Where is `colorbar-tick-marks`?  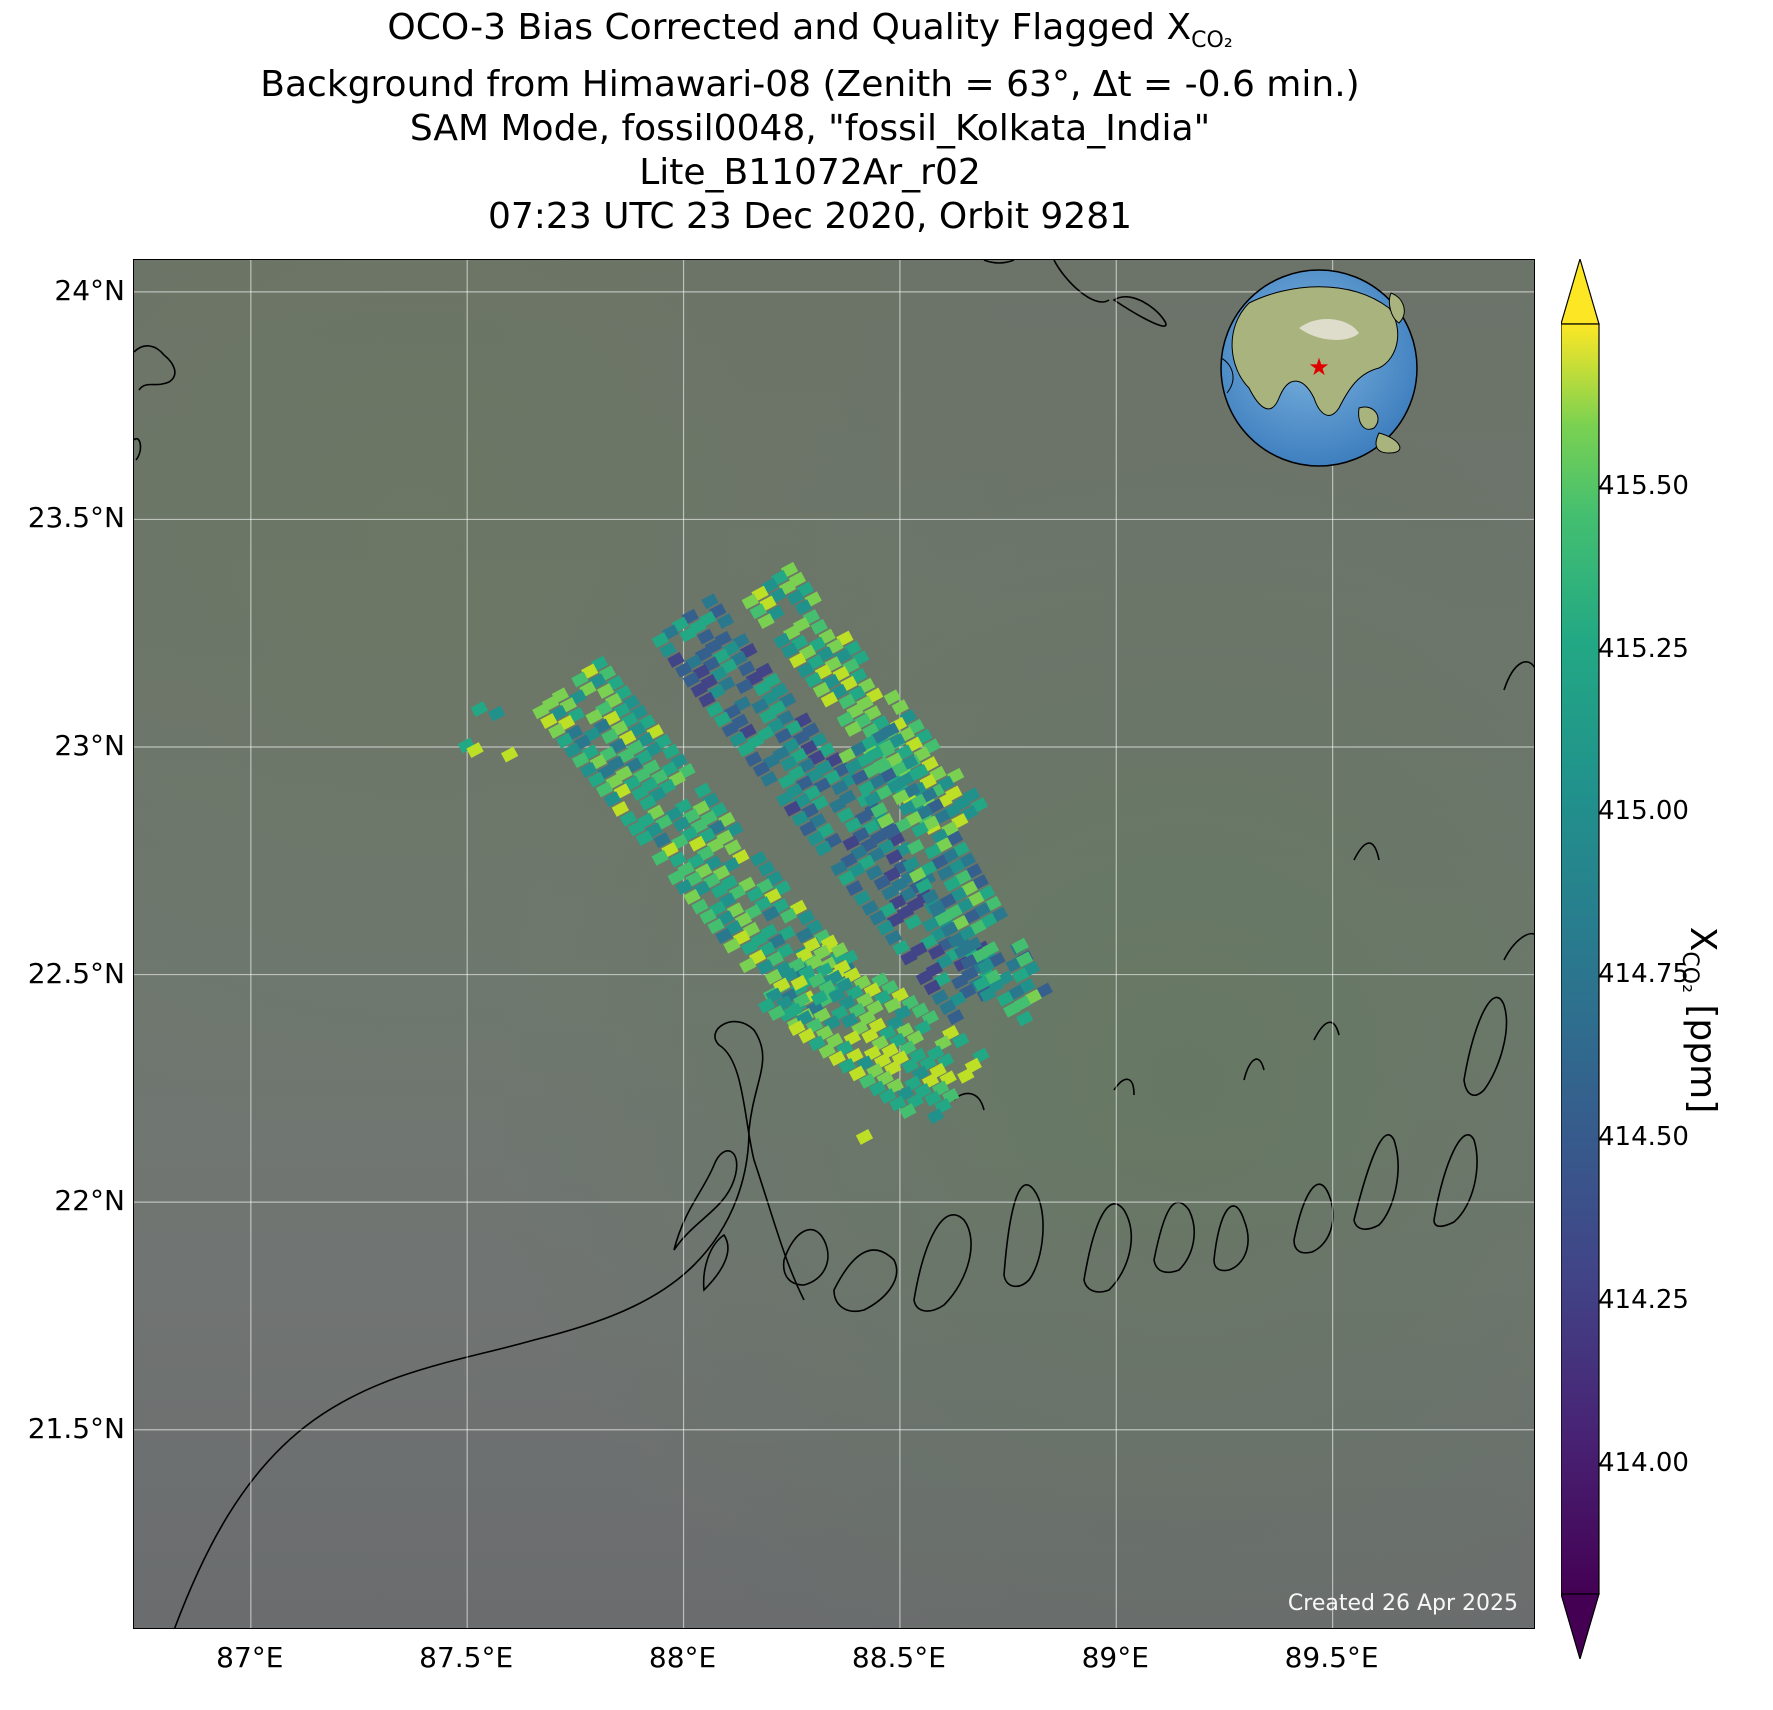
colorbar-tick-marks is located at coordinates (1600, 975).